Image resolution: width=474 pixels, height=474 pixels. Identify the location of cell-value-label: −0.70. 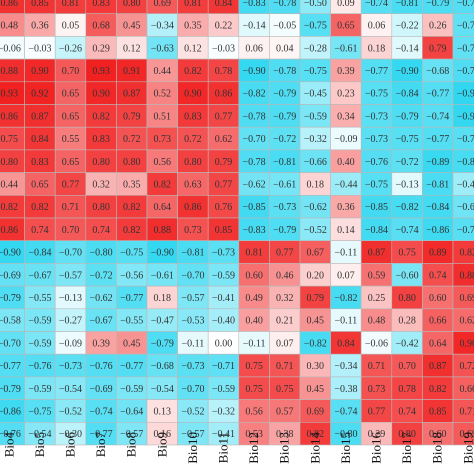
(465, 26).